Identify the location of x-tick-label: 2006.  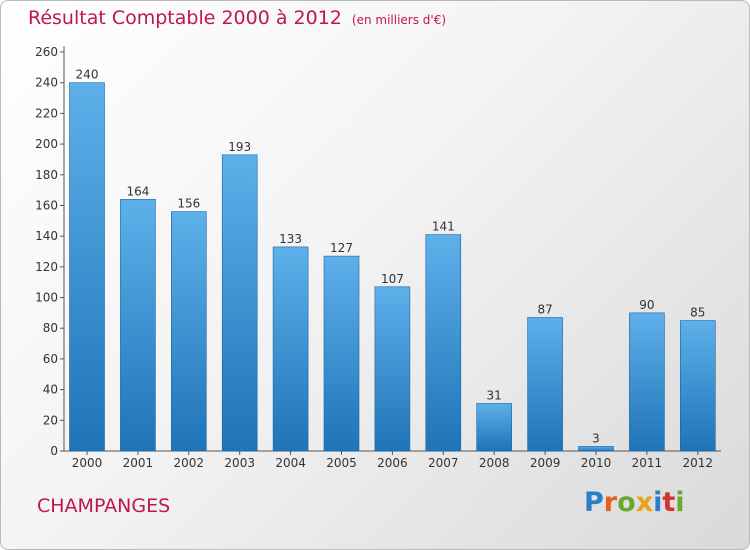
(392, 463).